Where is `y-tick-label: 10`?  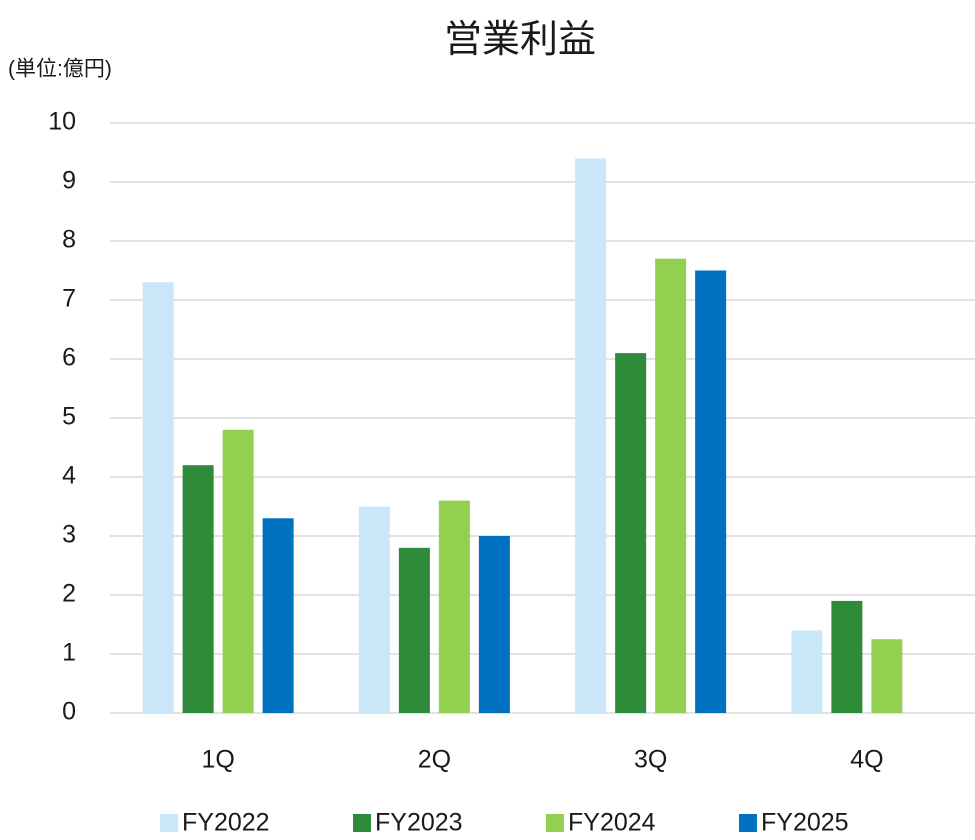 y-tick-label: 10 is located at coordinates (62, 122).